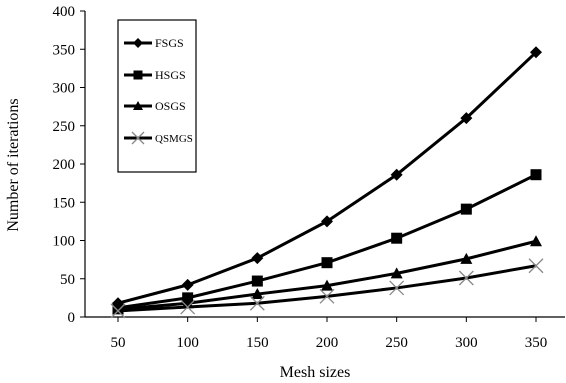  What do you see at coordinates (64, 89) in the screenshot?
I see `y-tick-label: 300` at bounding box center [64, 89].